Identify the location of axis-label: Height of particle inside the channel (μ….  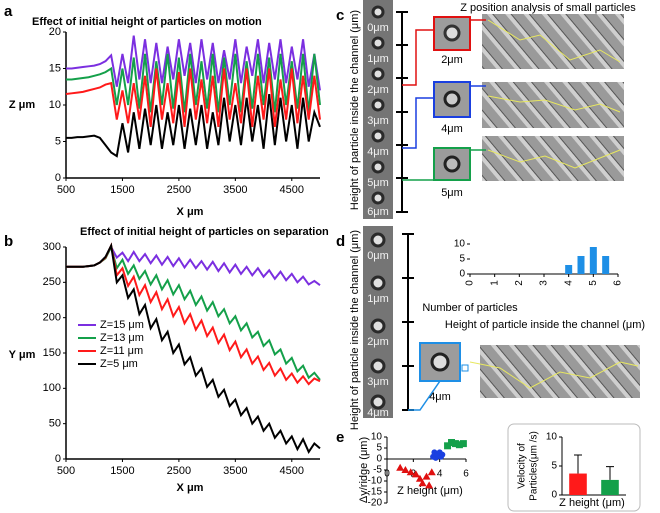
(355, 110).